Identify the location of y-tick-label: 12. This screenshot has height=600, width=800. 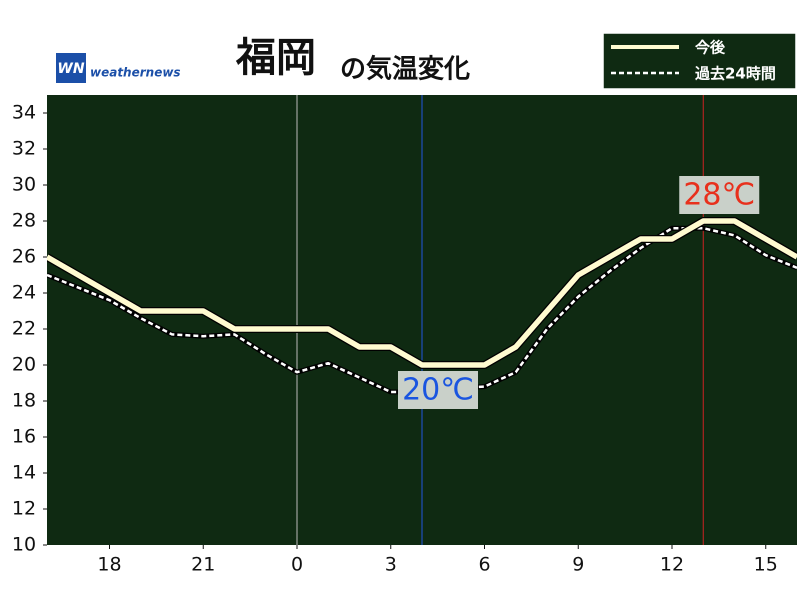
(24, 509).